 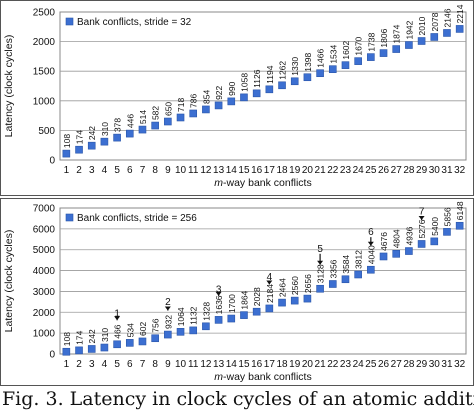 I want to click on data-label: 514, so click(x=143, y=117).